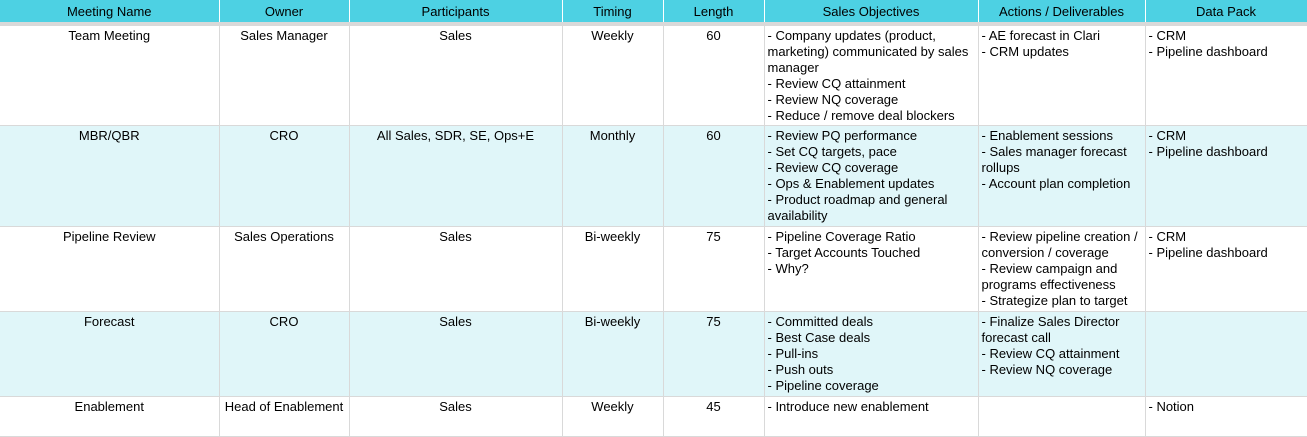 Image resolution: width=1307 pixels, height=437 pixels. I want to click on cell-actions-deliverables: - AE forecast in Clari - CRM updates, so click(1062, 75).